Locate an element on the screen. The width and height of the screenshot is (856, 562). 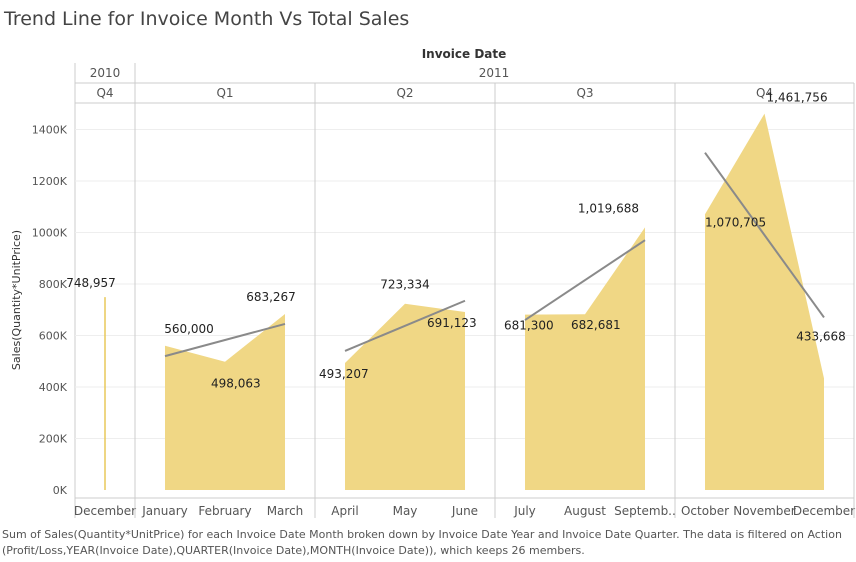
data-label: 723,334 is located at coordinates (405, 285).